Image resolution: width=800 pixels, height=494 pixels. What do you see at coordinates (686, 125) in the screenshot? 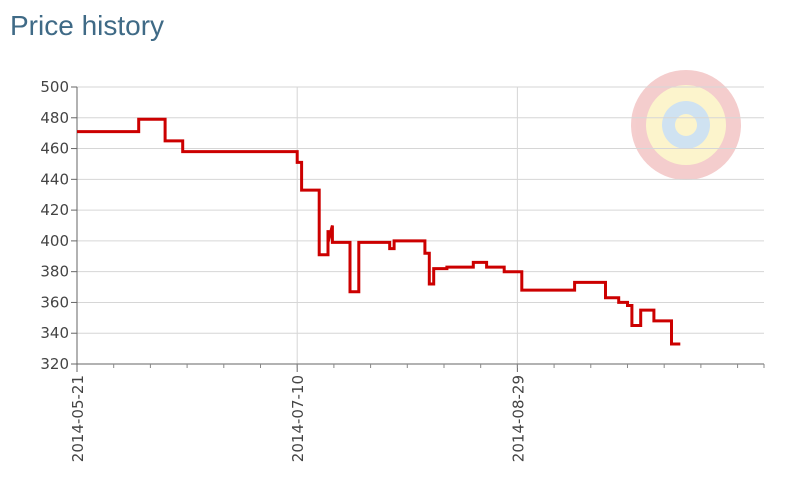
I see `watermark-logo` at bounding box center [686, 125].